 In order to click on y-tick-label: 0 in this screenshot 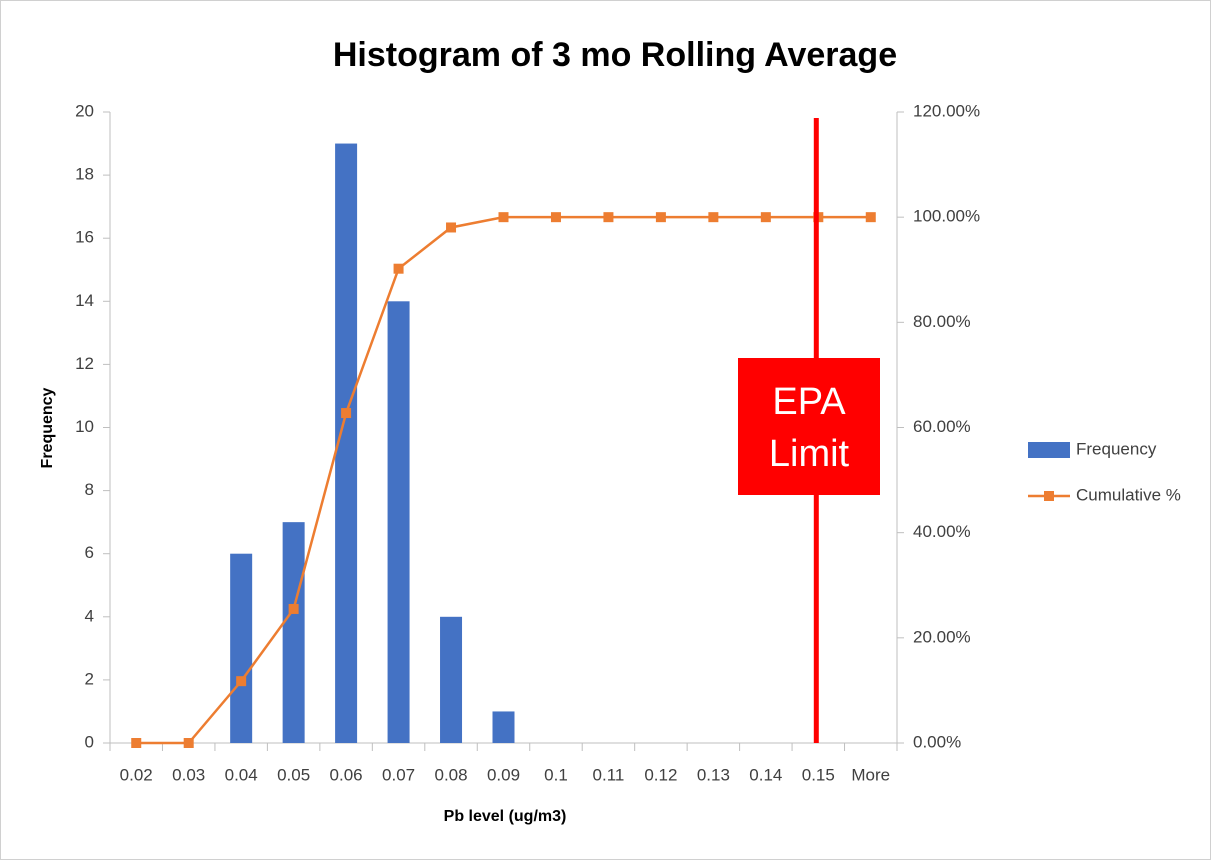, I will do `click(89, 741)`.